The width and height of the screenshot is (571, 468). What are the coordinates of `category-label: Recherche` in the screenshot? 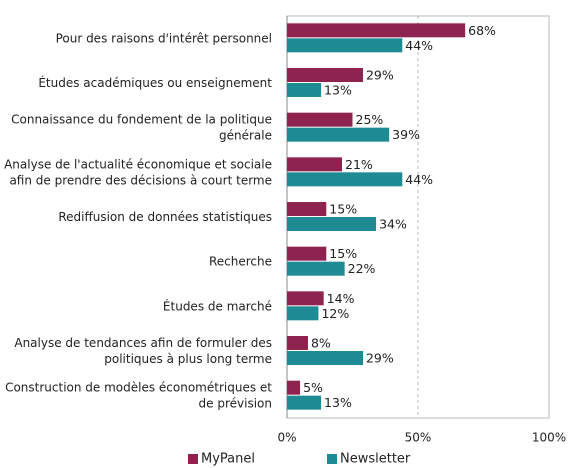 It's located at (240, 261).